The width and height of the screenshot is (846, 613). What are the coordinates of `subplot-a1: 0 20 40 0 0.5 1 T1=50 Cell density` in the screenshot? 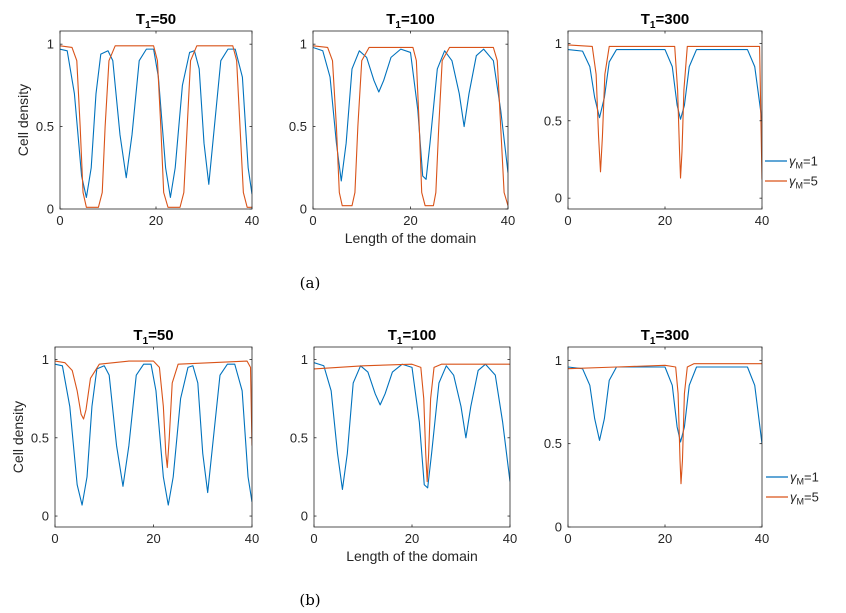 It's located at (137, 119).